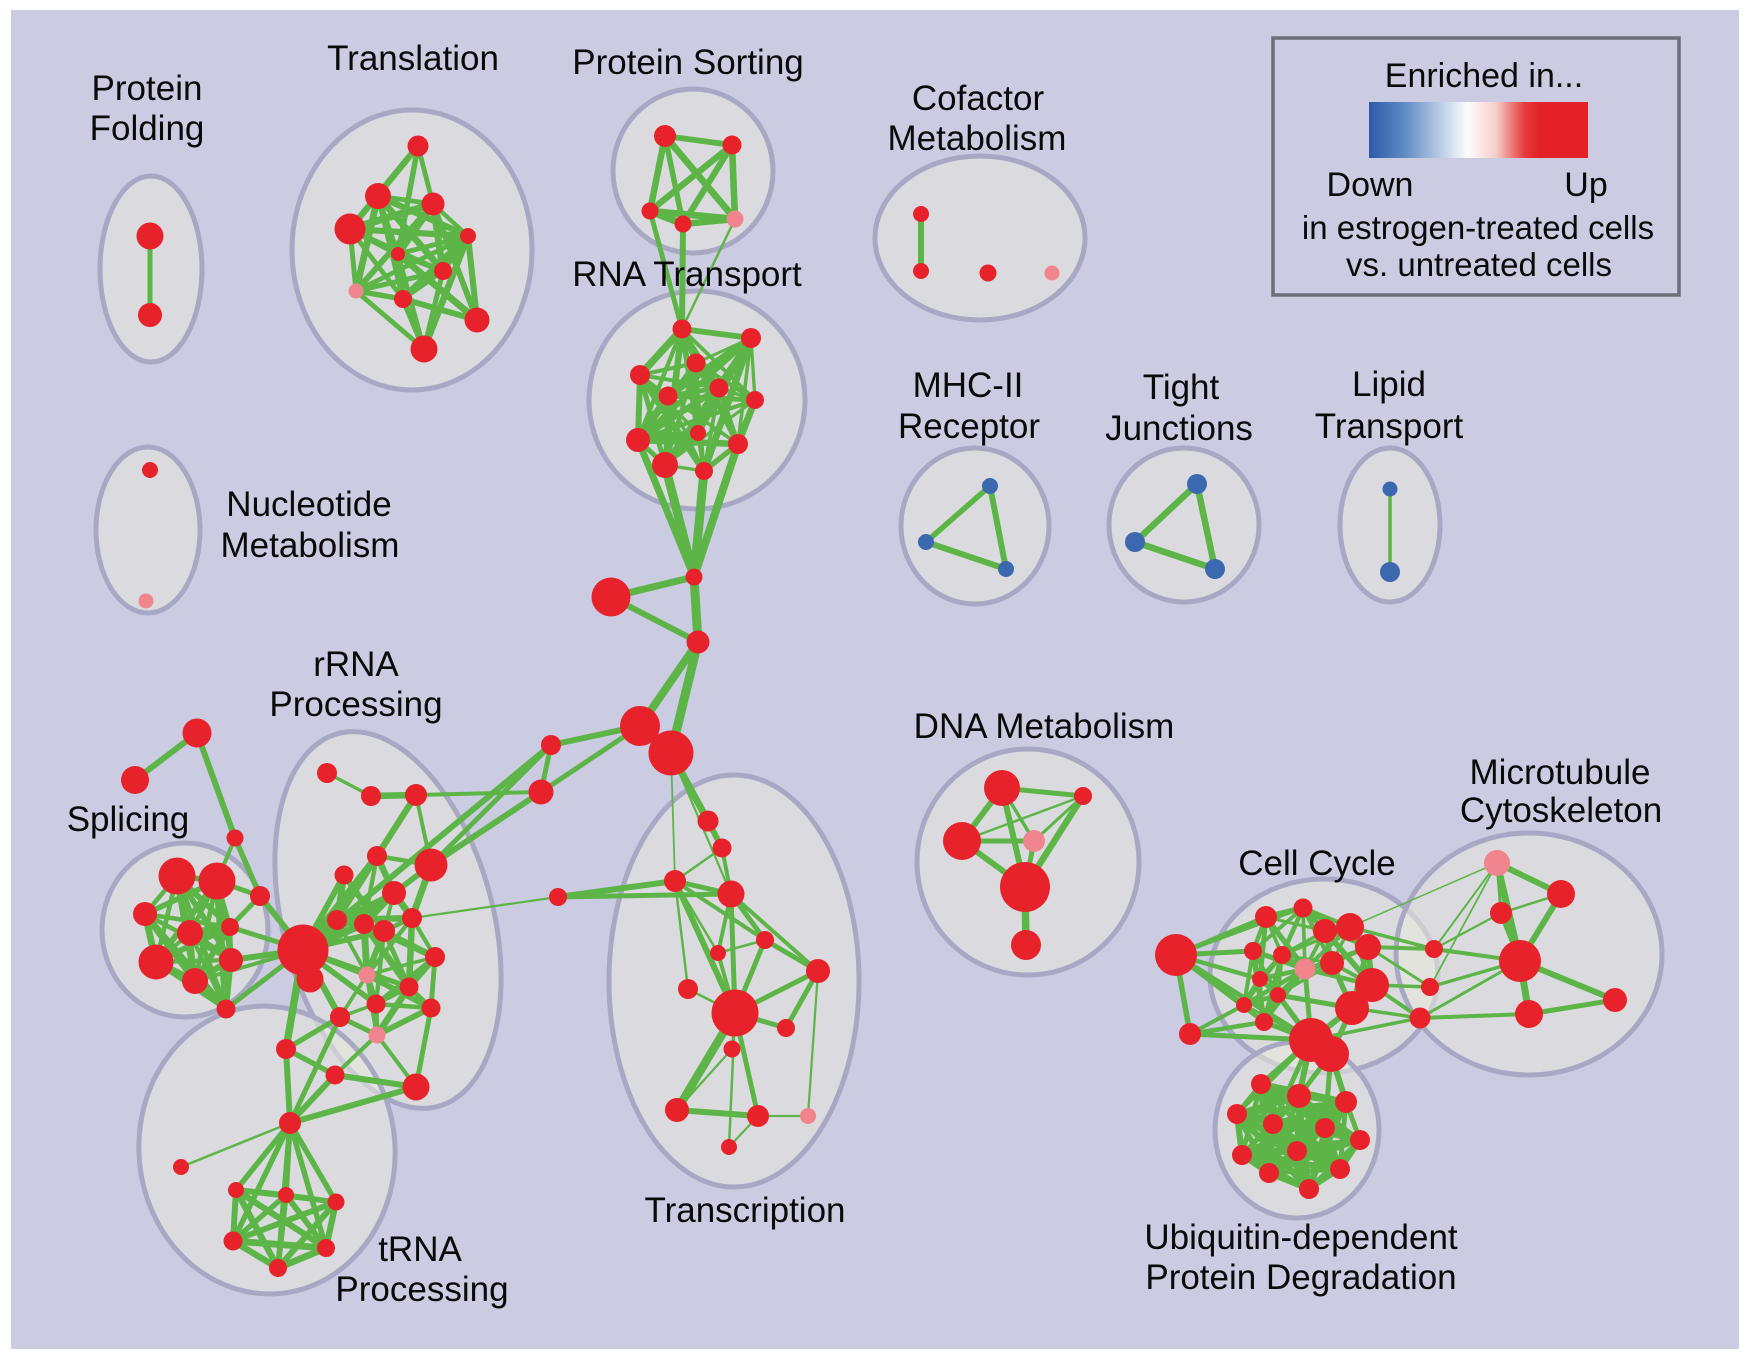 The height and width of the screenshot is (1365, 1750). Describe the element at coordinates (308, 504) in the screenshot. I see `svg-text: Nucleotide` at that location.